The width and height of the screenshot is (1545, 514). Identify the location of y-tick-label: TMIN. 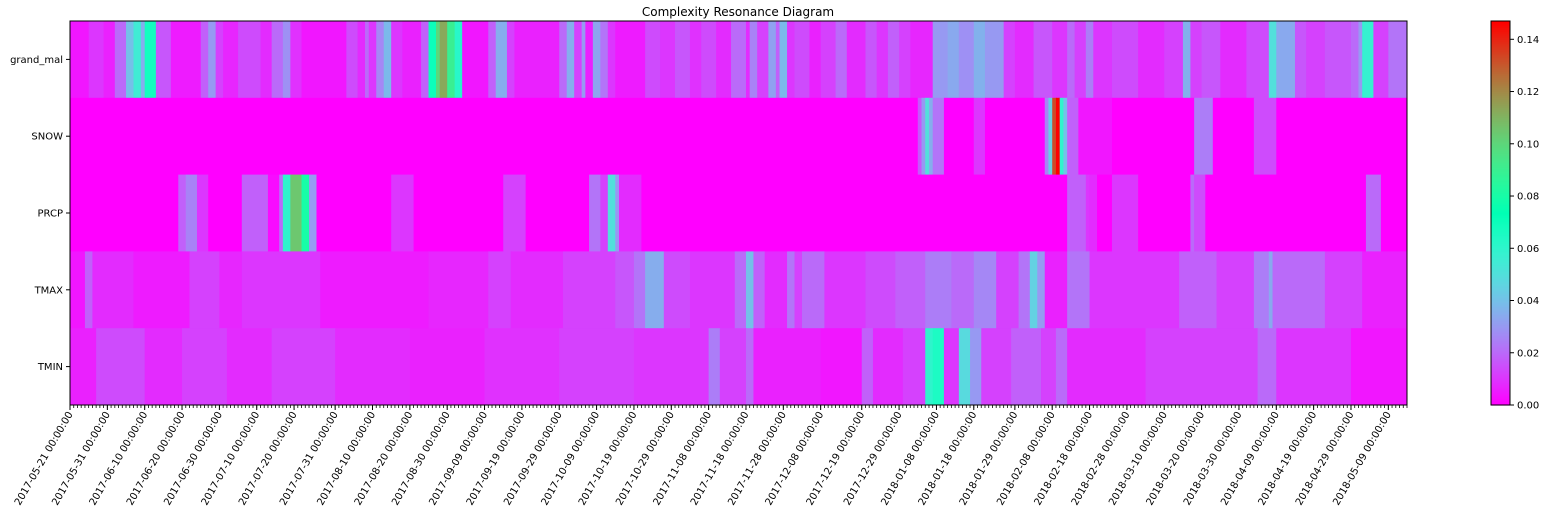
(50, 367).